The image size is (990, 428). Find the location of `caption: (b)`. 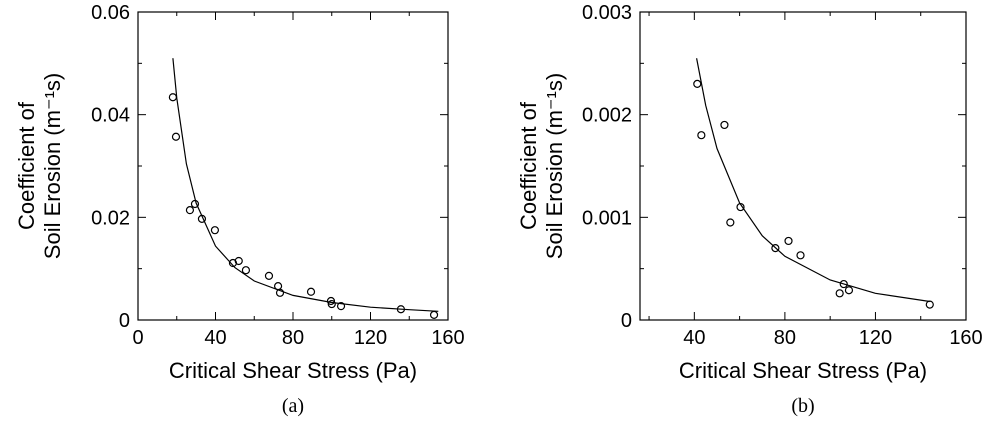

caption: (b) is located at coordinates (802, 406).